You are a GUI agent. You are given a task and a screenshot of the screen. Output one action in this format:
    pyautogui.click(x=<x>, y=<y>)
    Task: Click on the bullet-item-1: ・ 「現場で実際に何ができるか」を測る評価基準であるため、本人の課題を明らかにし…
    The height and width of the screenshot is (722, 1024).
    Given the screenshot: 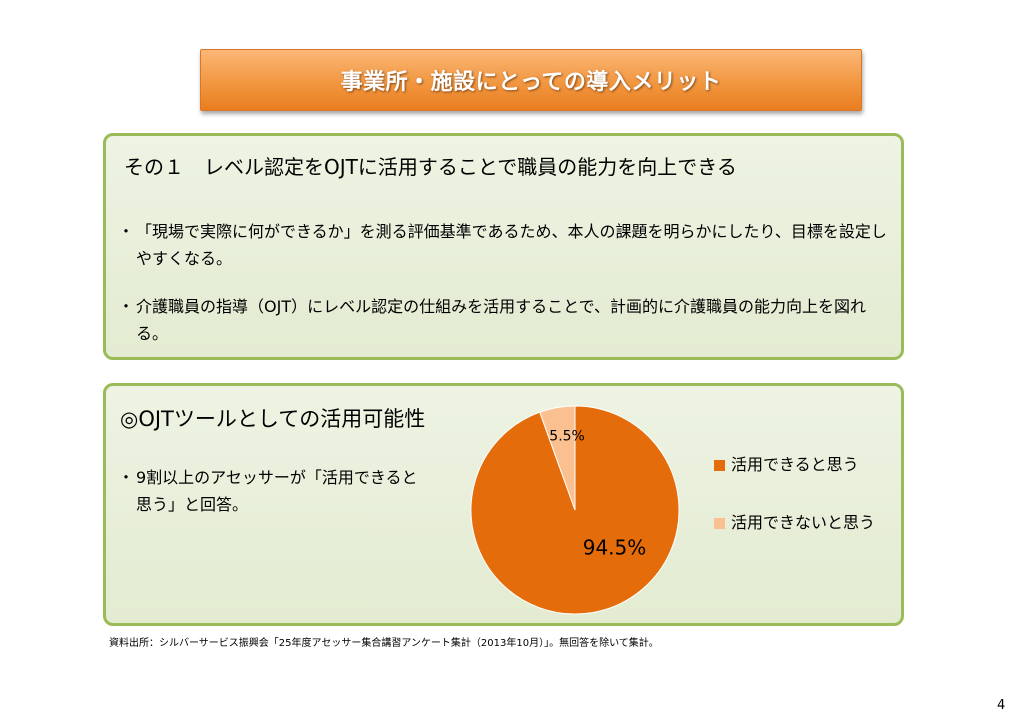 What is the action you would take?
    pyautogui.click(x=507, y=245)
    